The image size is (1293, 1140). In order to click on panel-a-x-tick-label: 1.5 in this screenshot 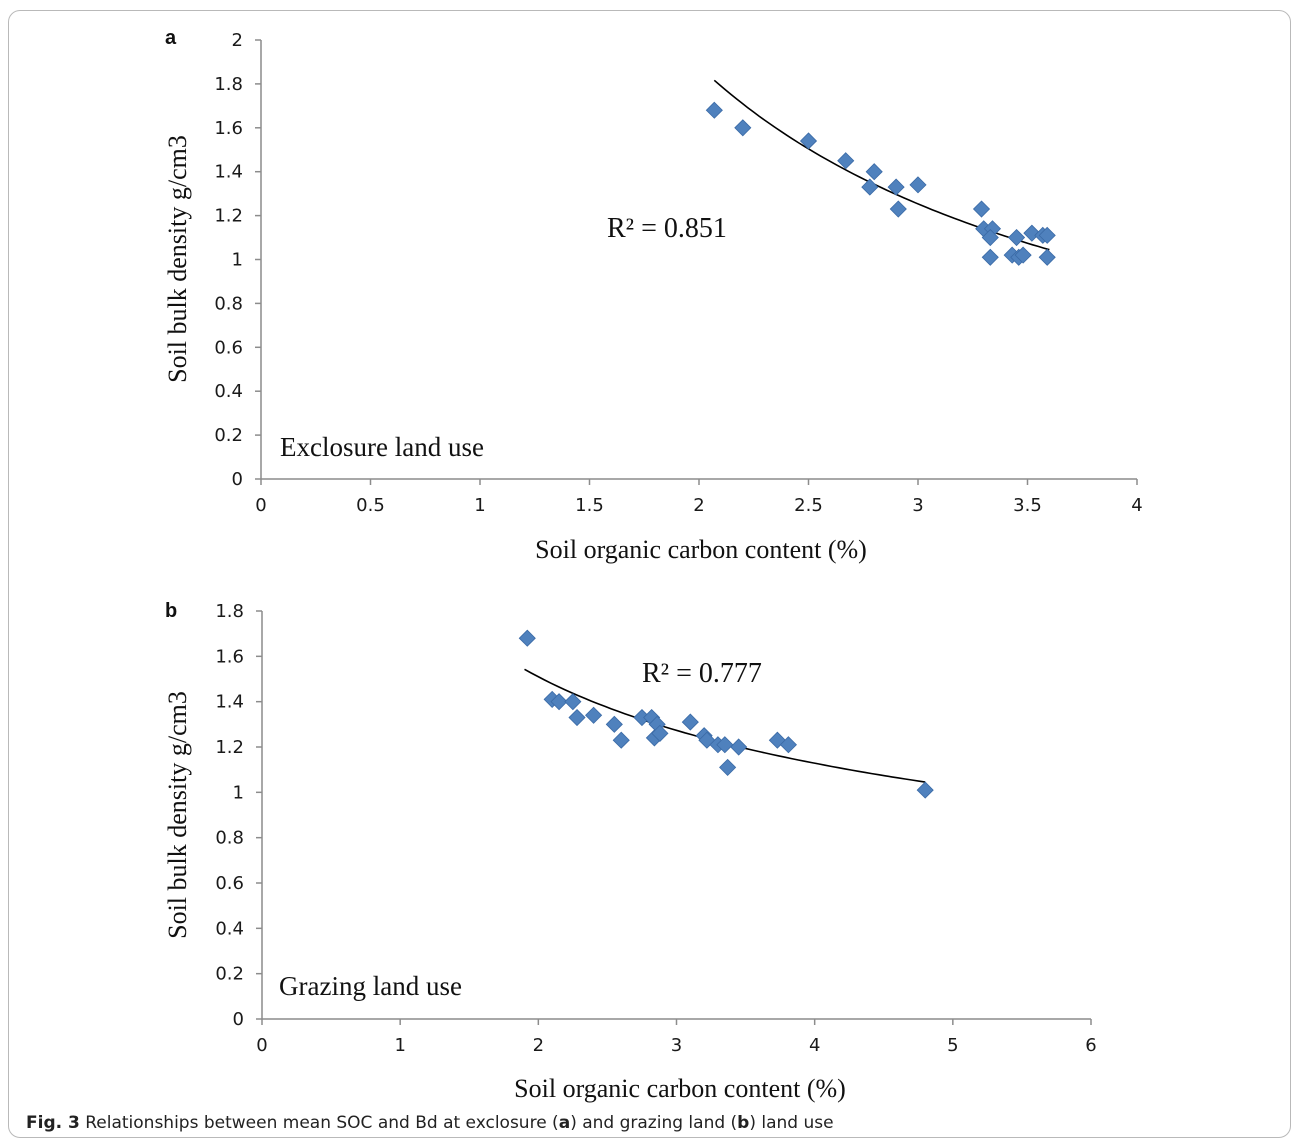, I will do `click(589, 505)`.